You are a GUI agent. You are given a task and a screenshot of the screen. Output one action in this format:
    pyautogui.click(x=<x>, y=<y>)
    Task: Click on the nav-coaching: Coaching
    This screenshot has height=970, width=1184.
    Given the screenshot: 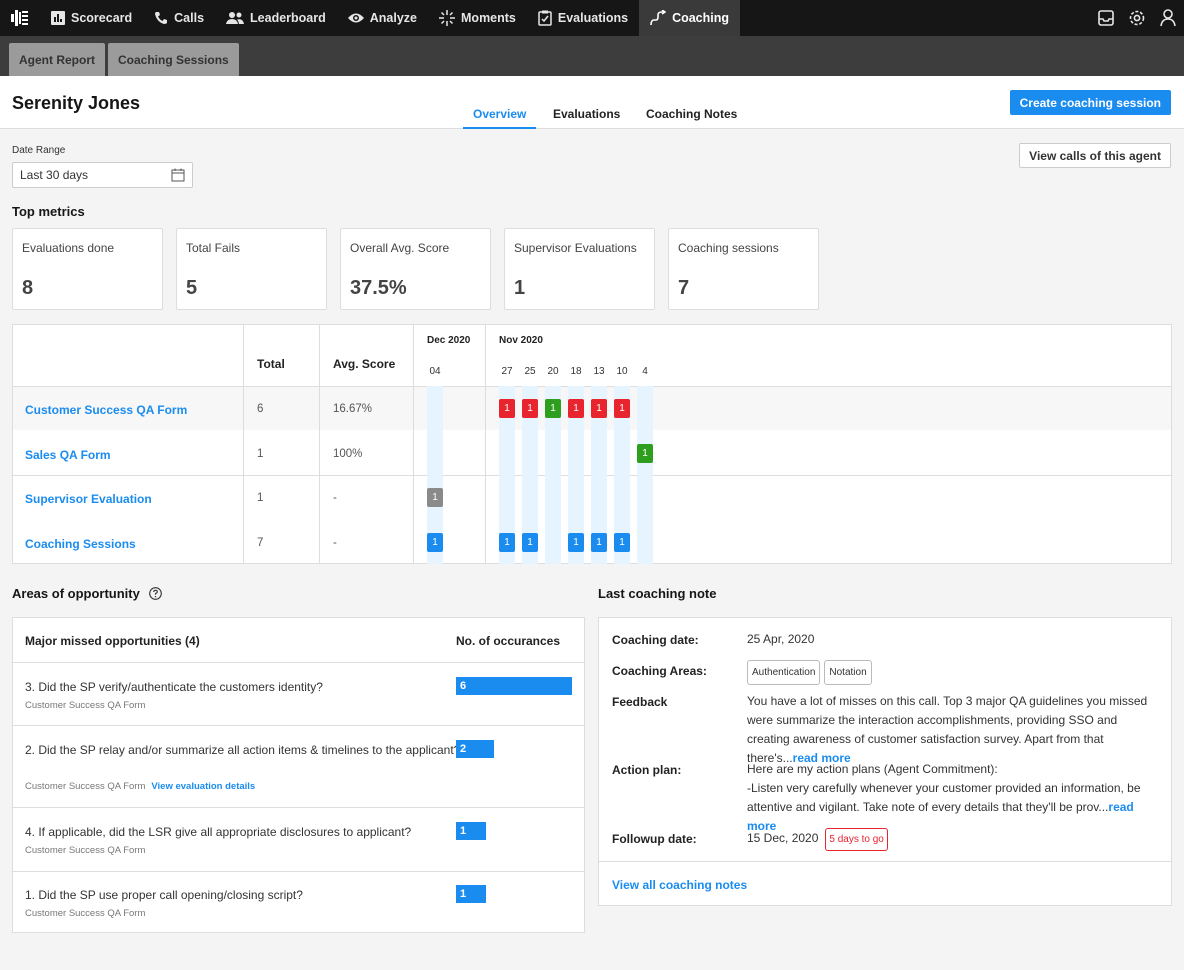 What is the action you would take?
    pyautogui.click(x=690, y=18)
    